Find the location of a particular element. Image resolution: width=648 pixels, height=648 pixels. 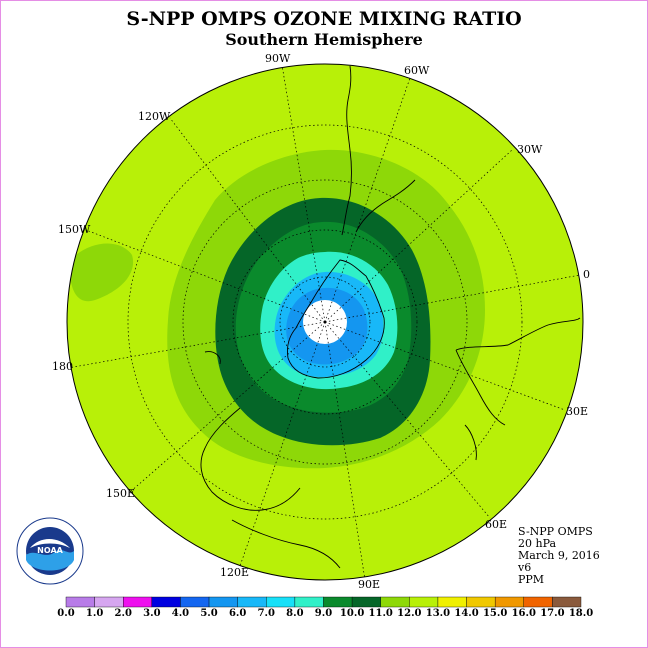

coast-south-america-east is located at coordinates (385, 206).